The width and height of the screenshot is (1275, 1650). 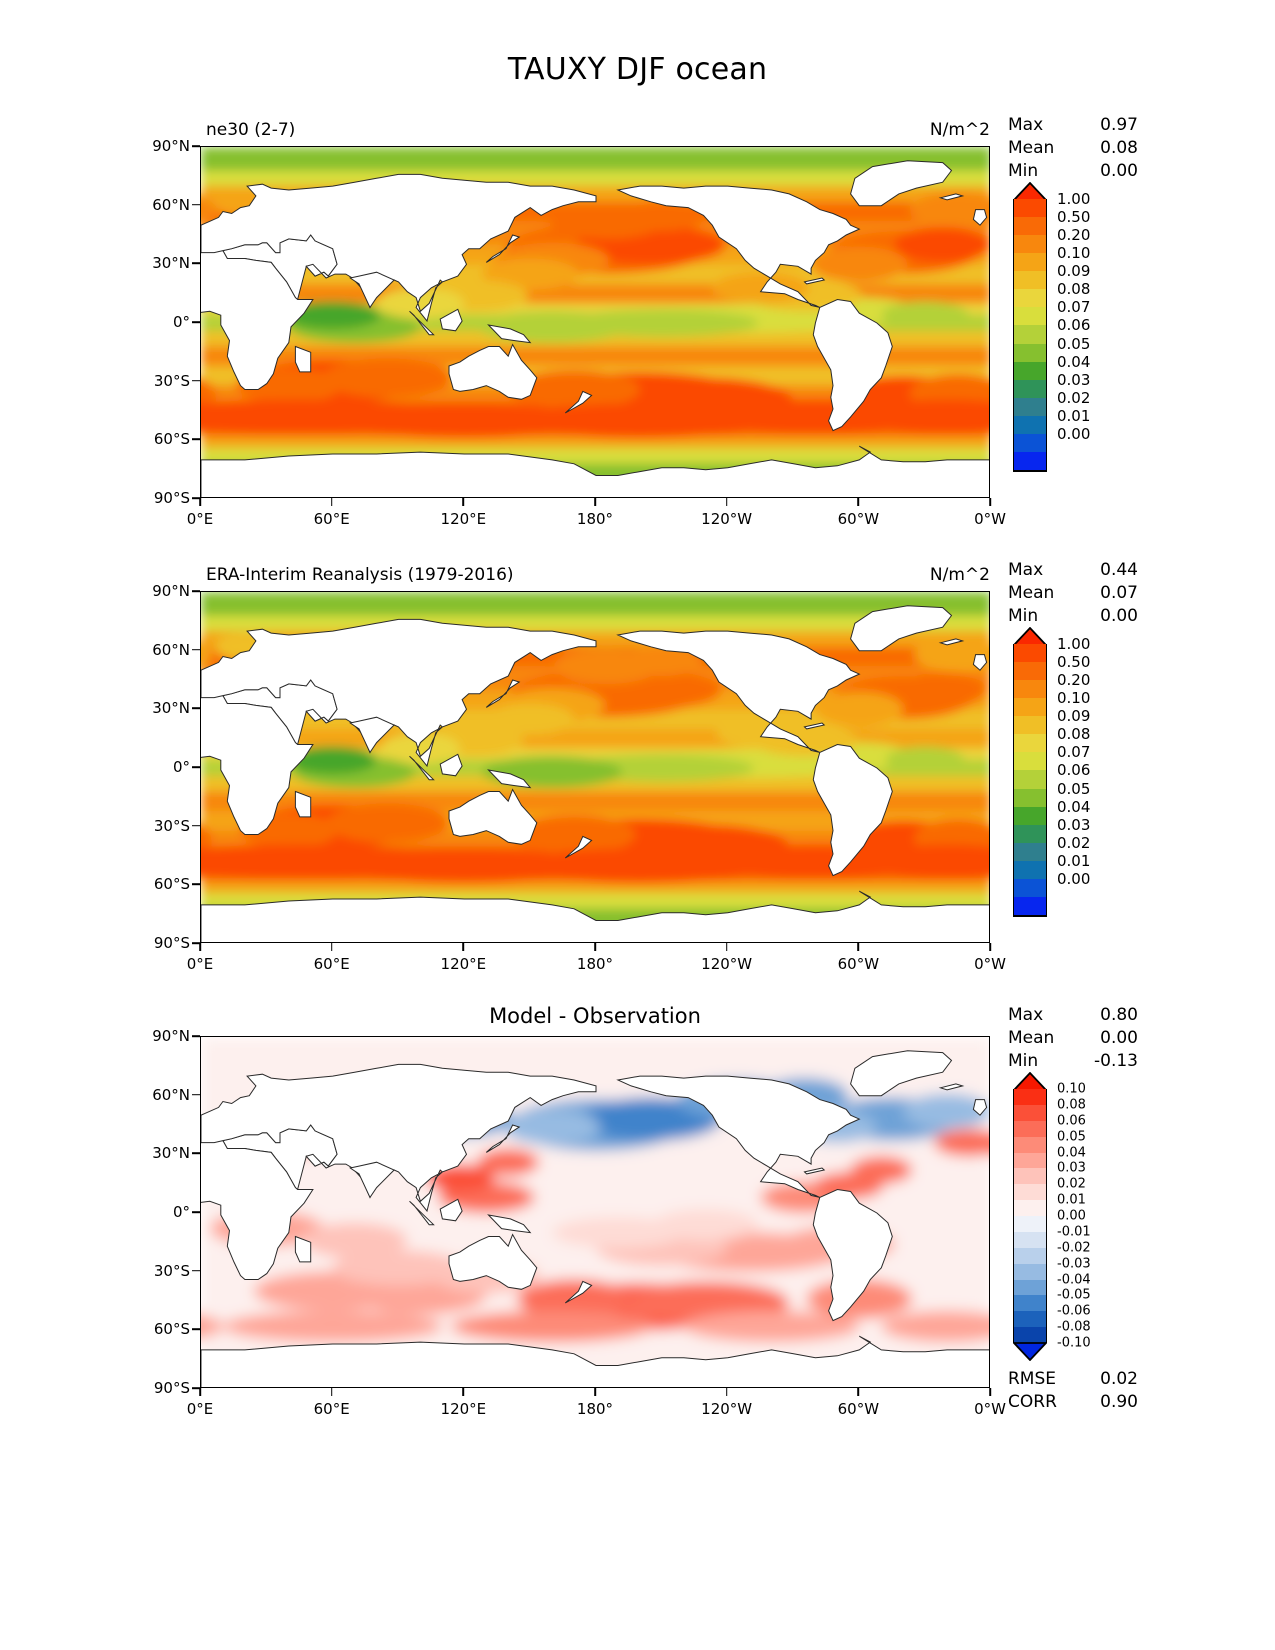 I want to click on colorbar-extend-bottom-arrow, so click(x=1030, y=1351).